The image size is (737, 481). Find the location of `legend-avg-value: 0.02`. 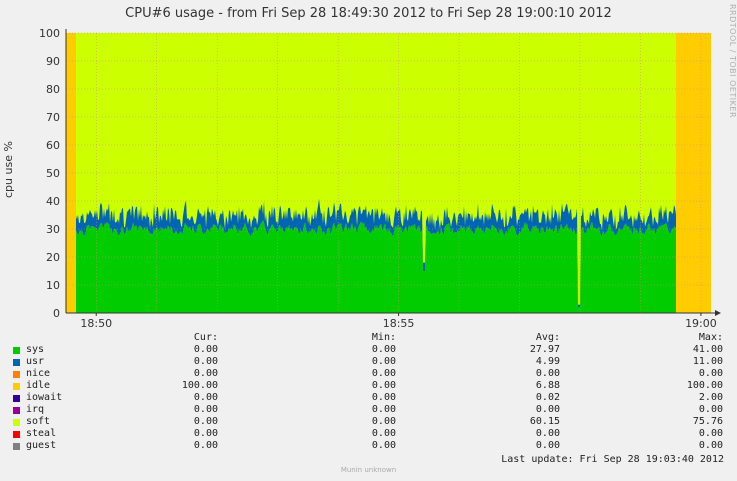

legend-avg-value: 0.02 is located at coordinates (547, 397).